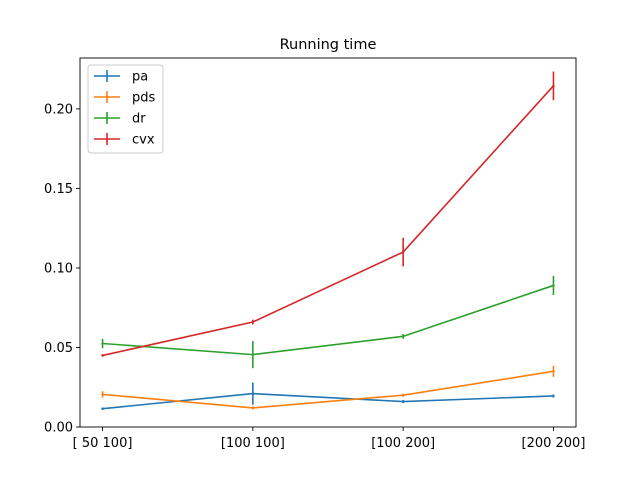 The width and height of the screenshot is (640, 480). I want to click on series-dr, so click(328, 322).